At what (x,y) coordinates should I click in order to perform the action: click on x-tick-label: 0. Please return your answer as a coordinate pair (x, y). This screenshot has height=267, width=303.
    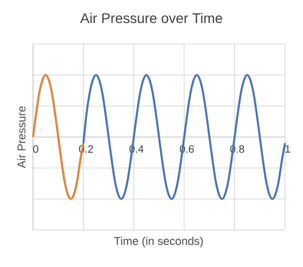
    Looking at the image, I should click on (35, 149).